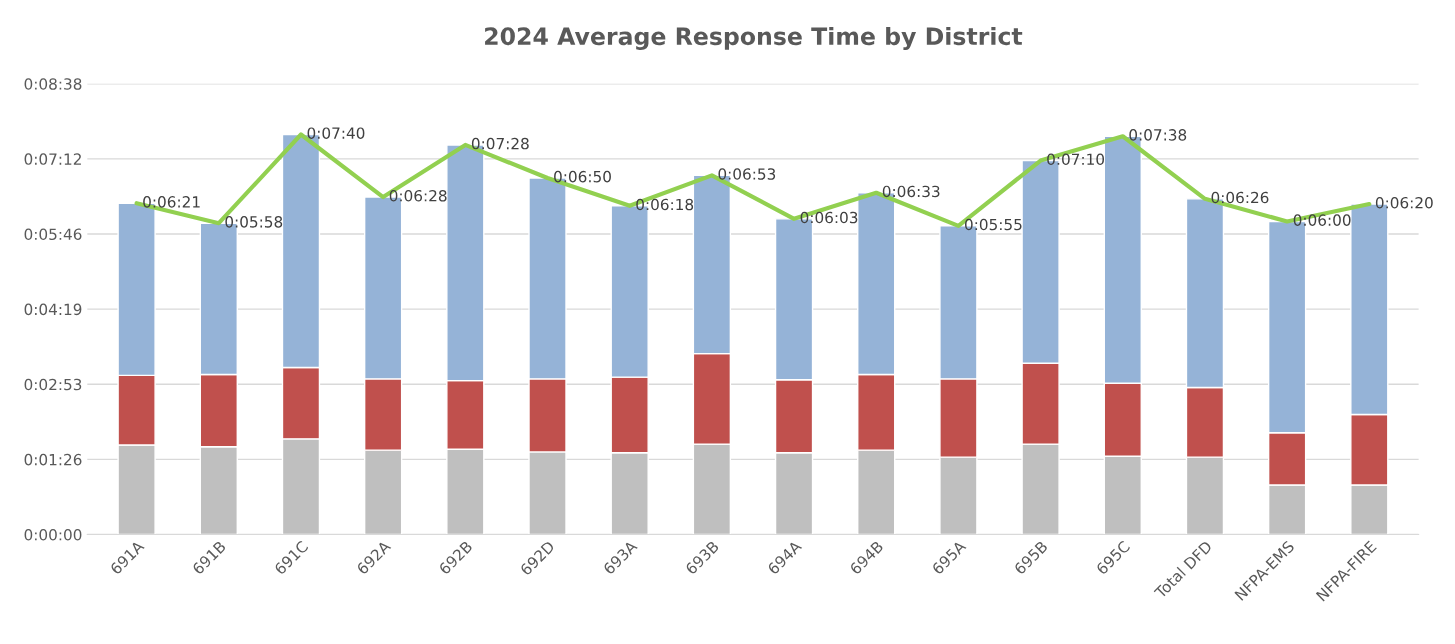 The image size is (1455, 644). Describe the element at coordinates (52, 159) in the screenshot. I see `y-tick-label: 0:07:12` at that location.